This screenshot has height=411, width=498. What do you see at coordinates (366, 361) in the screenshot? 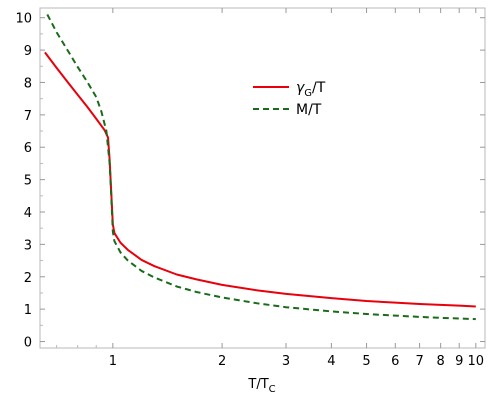
I see `x-tick-label: 5` at bounding box center [366, 361].